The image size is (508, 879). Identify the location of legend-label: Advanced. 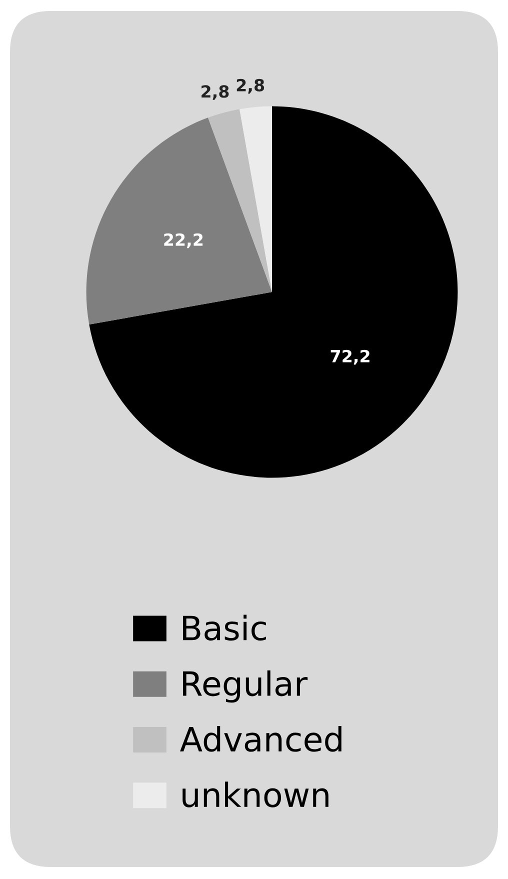
(261, 739).